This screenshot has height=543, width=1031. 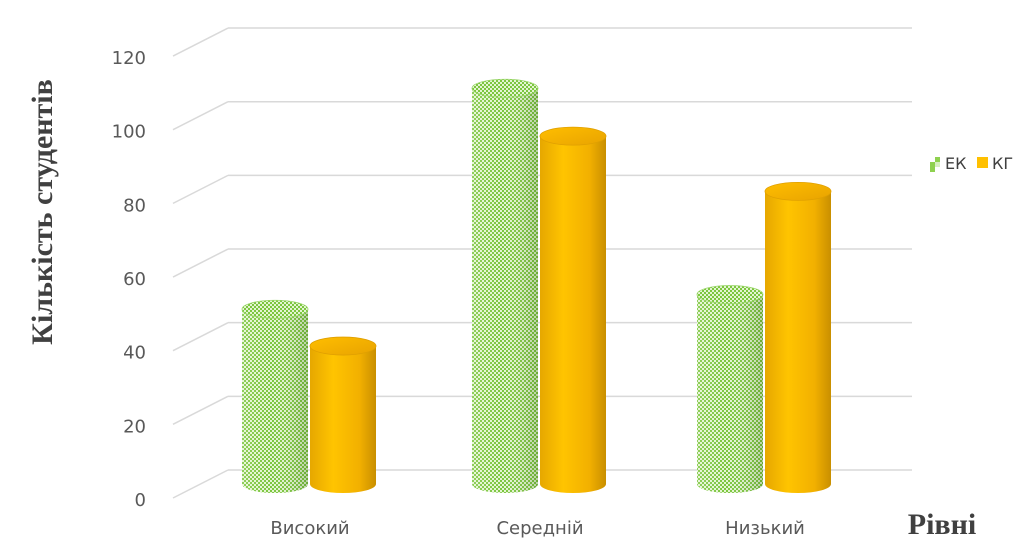 What do you see at coordinates (42, 212) in the screenshot?
I see `y-axis-title: Кількість студентів` at bounding box center [42, 212].